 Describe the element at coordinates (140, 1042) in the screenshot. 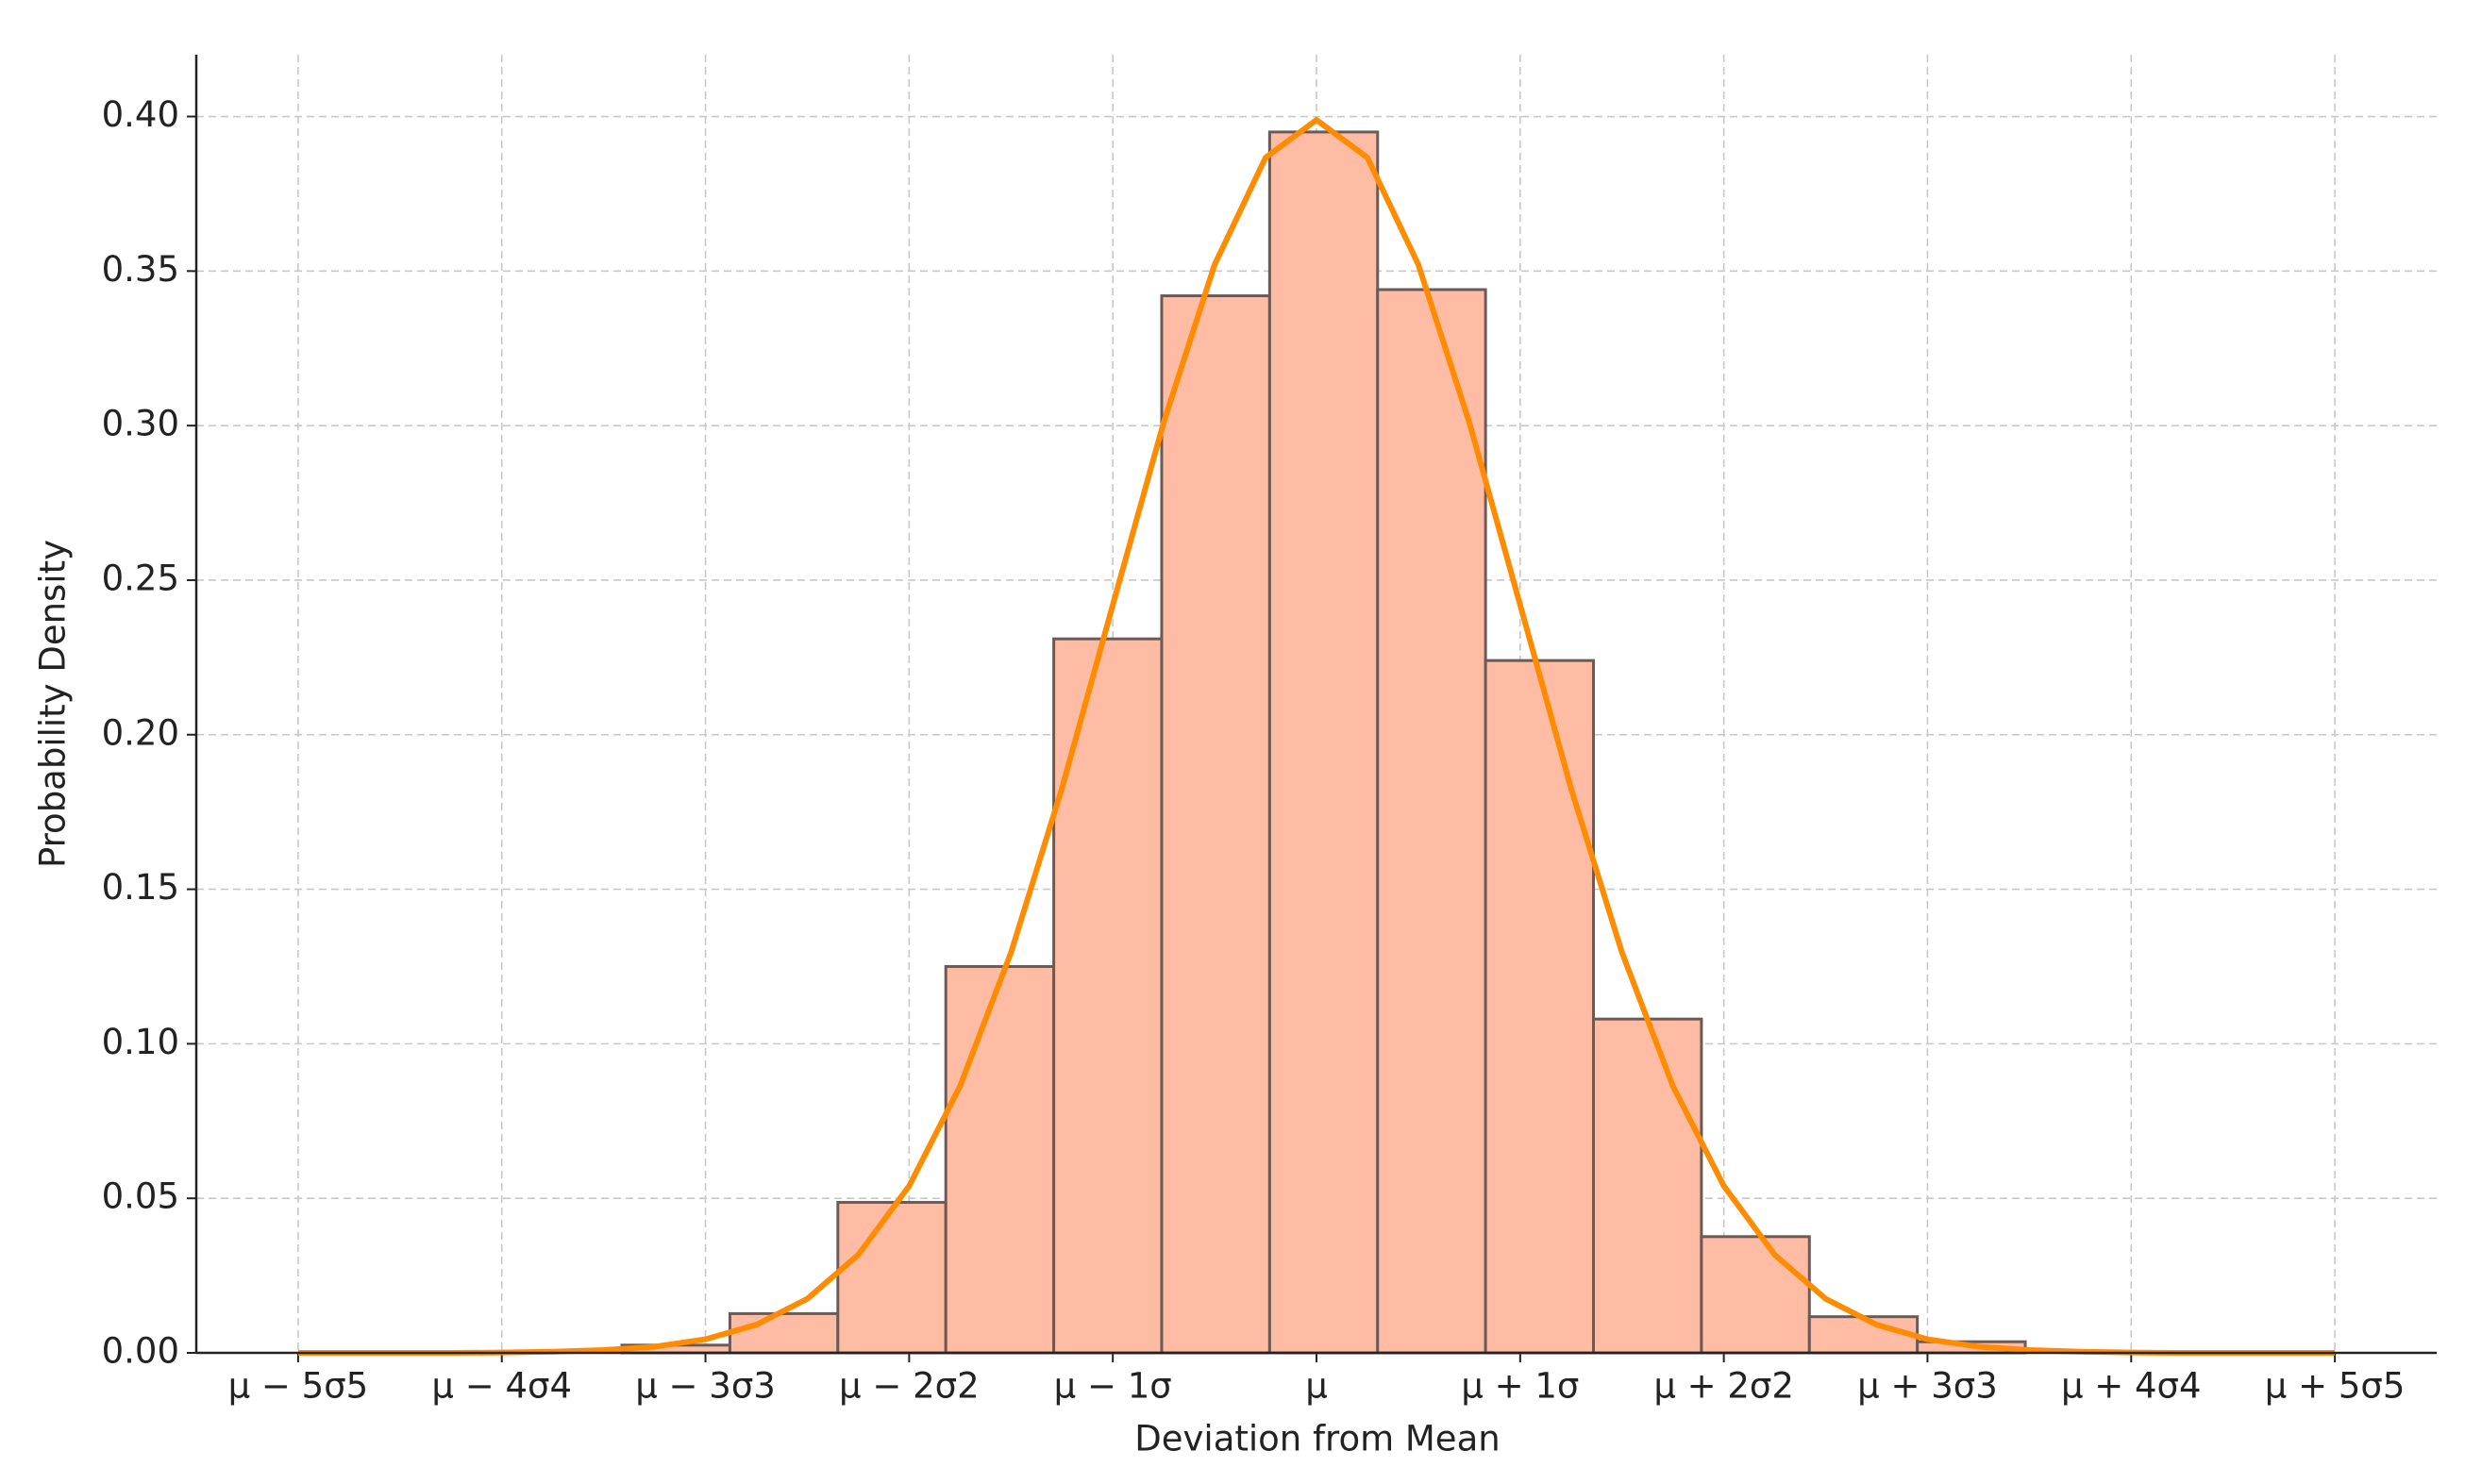

I see `y-tick-label: 0.10` at that location.